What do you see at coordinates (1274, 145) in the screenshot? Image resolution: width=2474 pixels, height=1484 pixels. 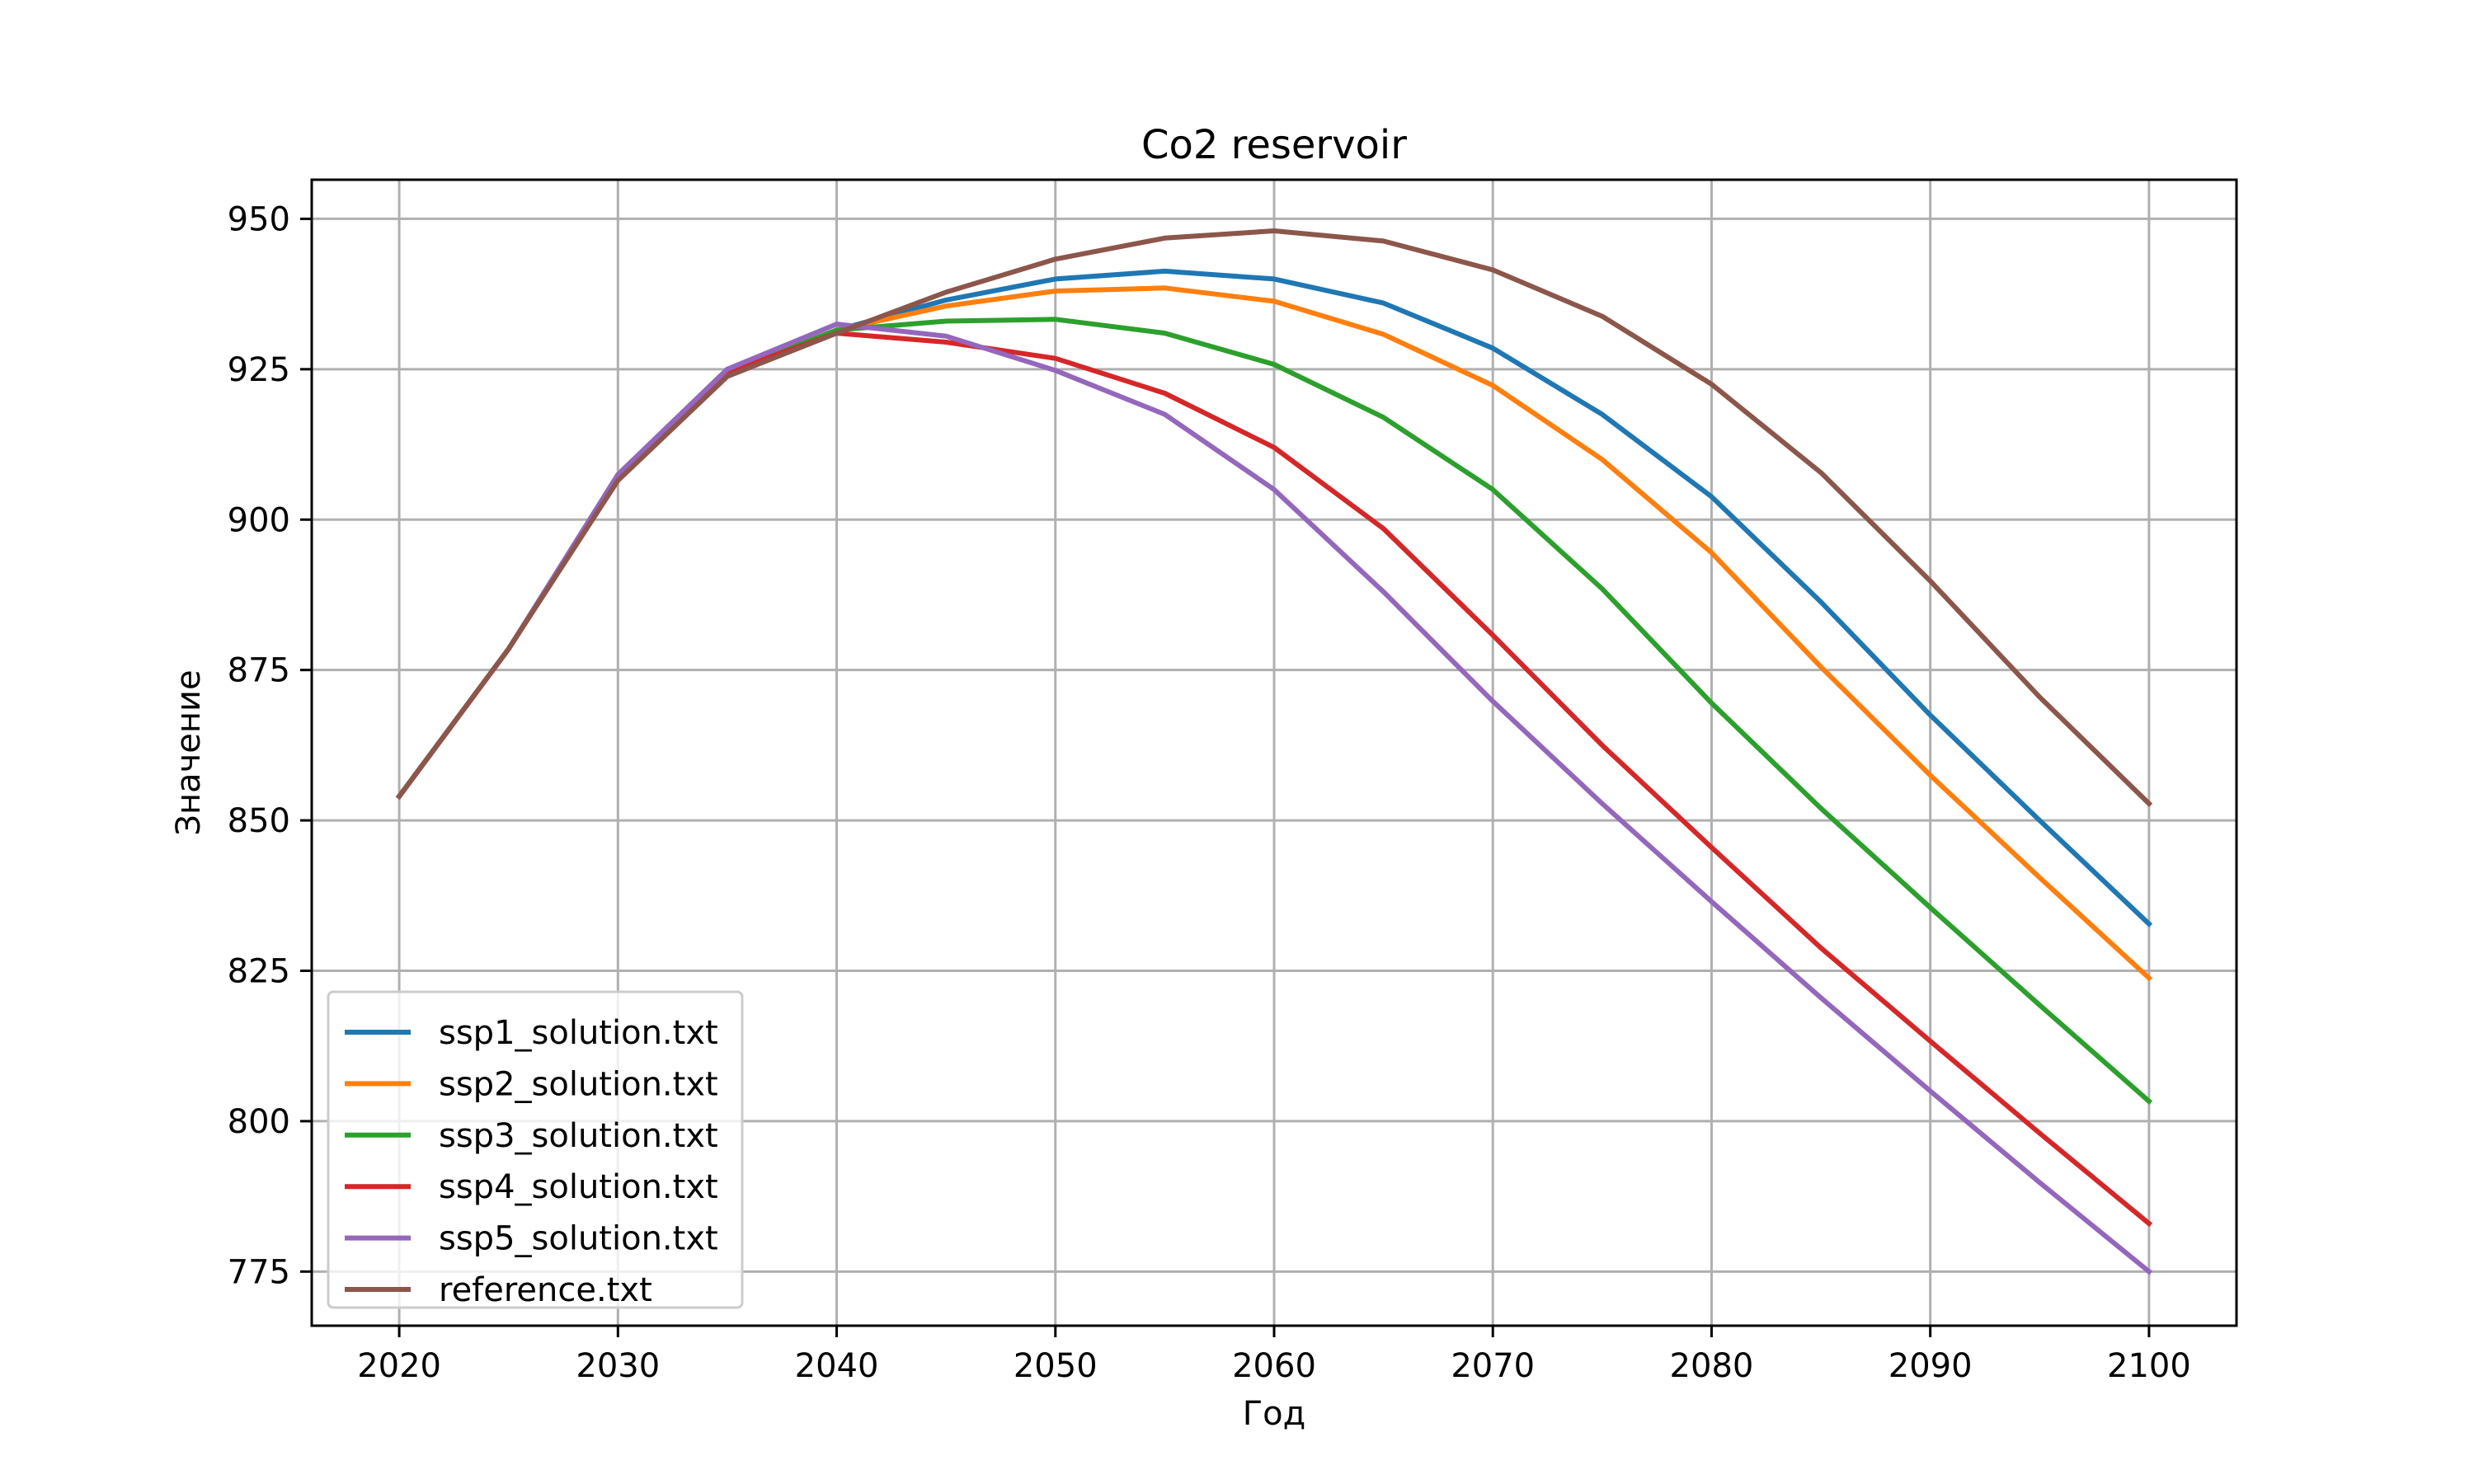 I see `chart-title: Co2 reservoir` at bounding box center [1274, 145].